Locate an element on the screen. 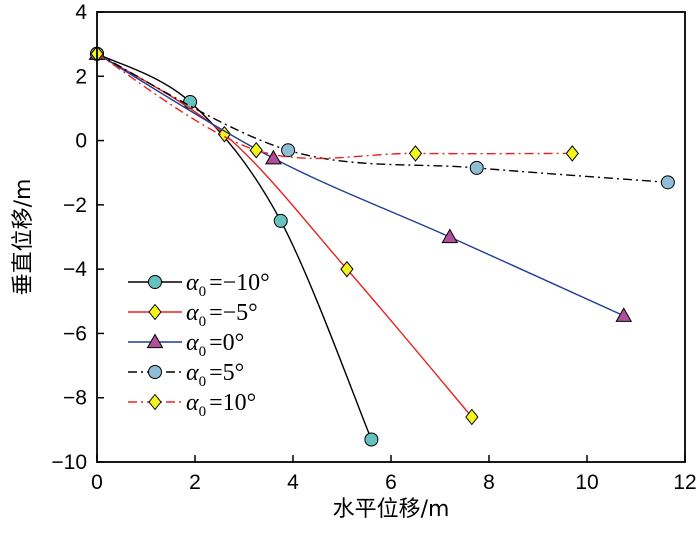  y-tick-label: −8 is located at coordinates (75, 398).